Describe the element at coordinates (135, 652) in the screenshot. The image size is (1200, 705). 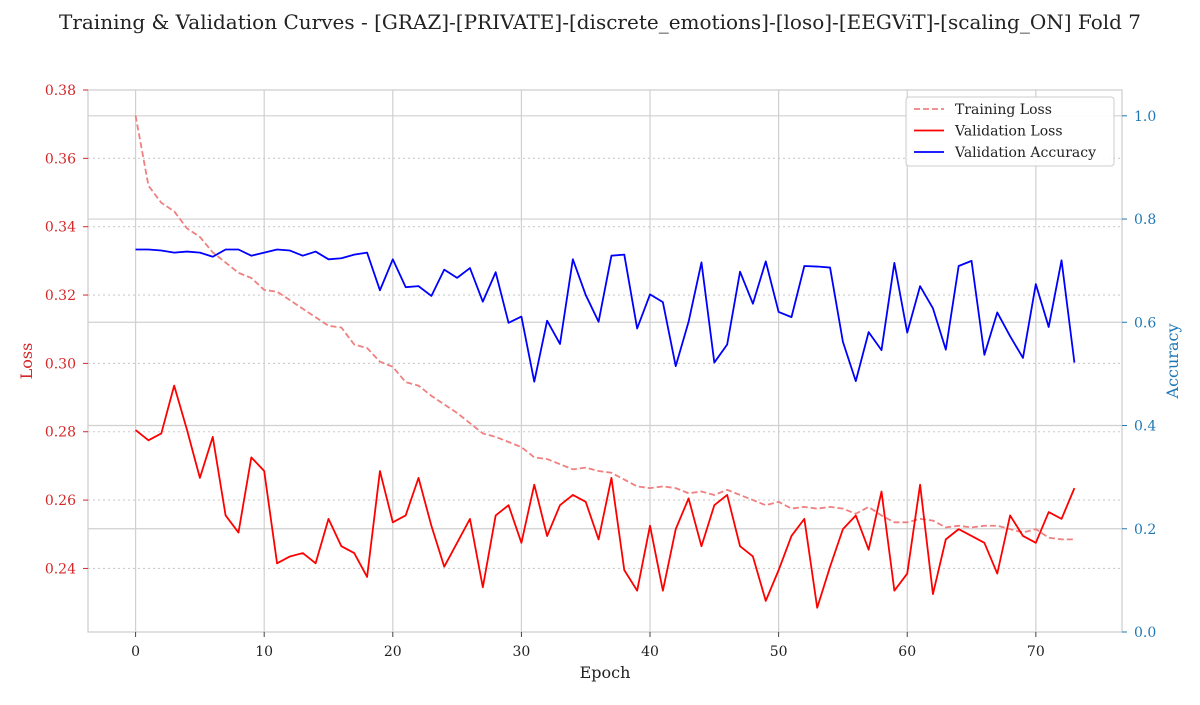
I see `x-tick-label: 0` at that location.